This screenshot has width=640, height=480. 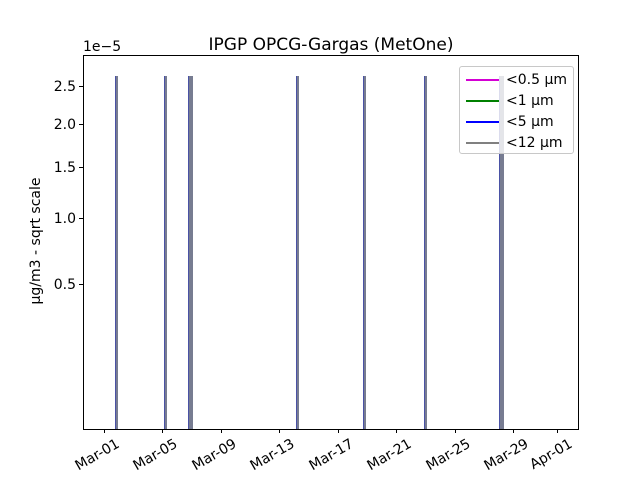 What do you see at coordinates (506, 455) in the screenshot?
I see `x-tick-label-text: Mar-29` at bounding box center [506, 455].